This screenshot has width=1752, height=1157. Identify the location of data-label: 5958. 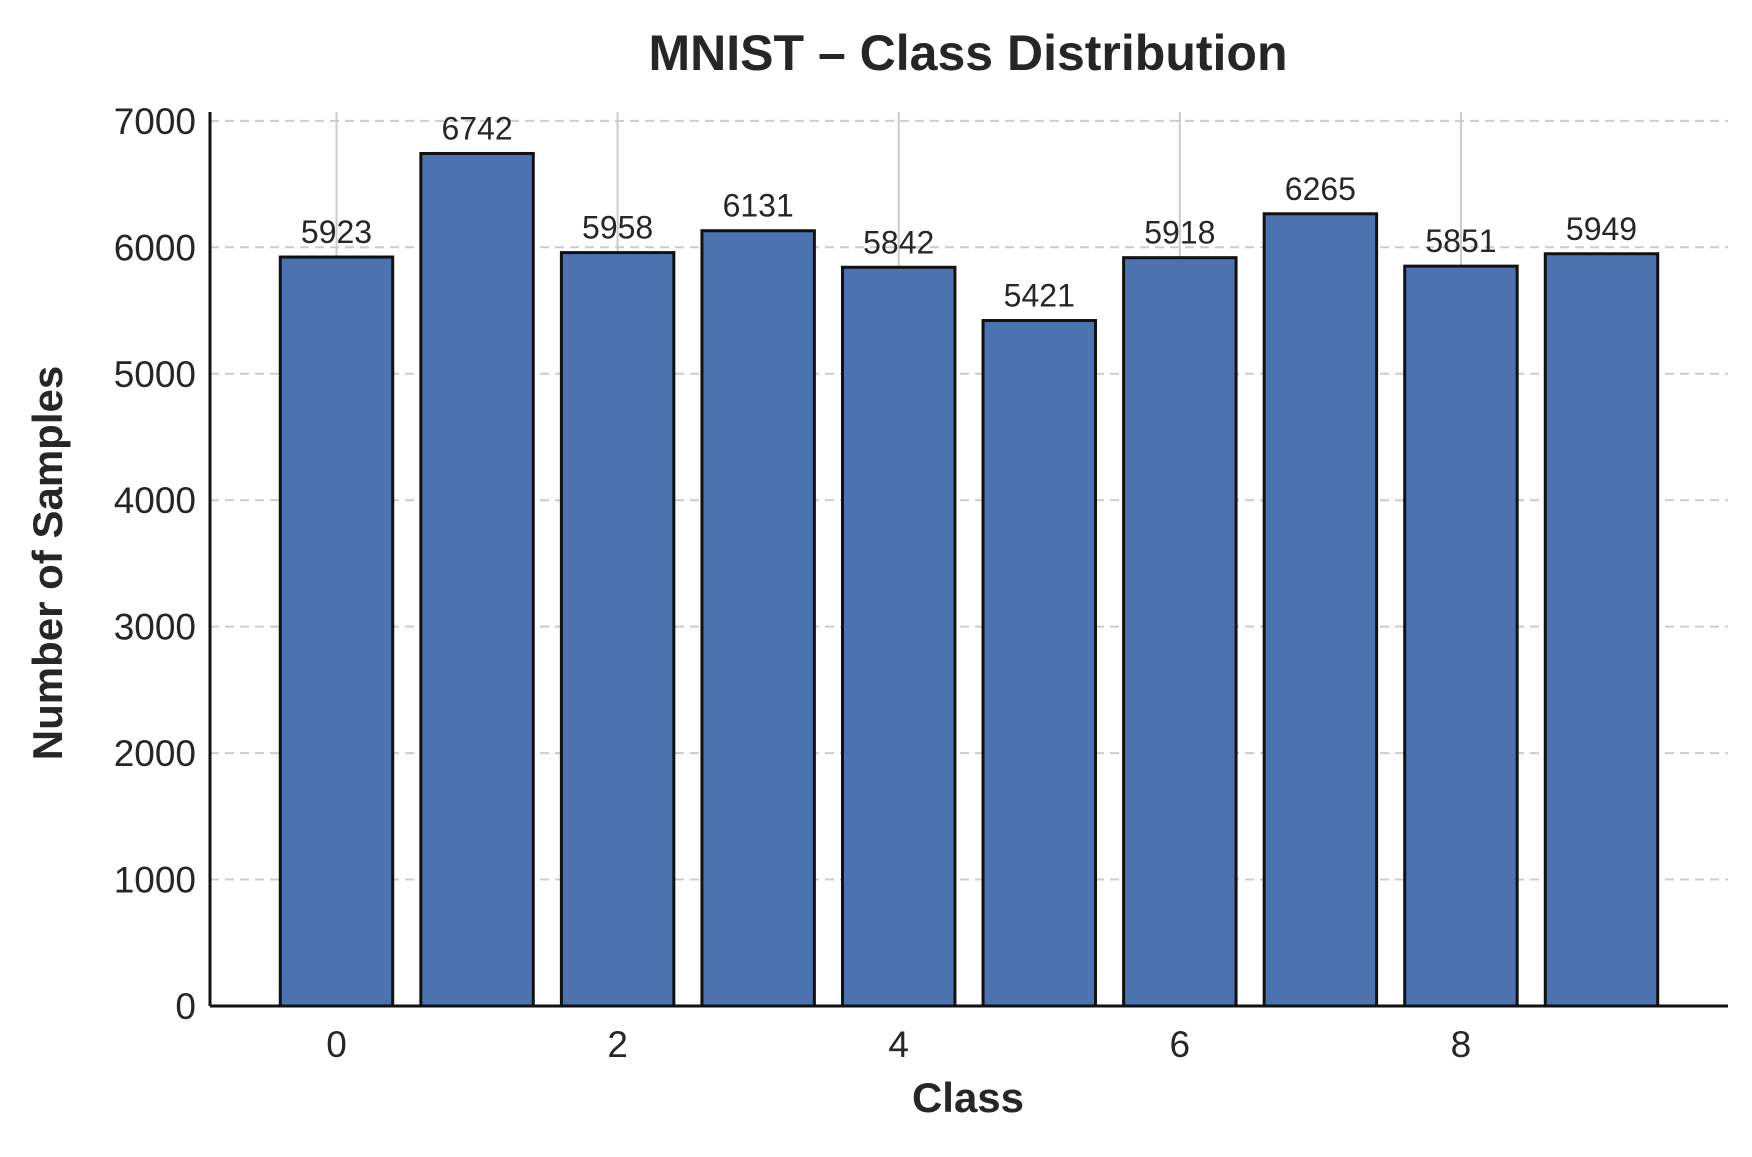
(617, 228).